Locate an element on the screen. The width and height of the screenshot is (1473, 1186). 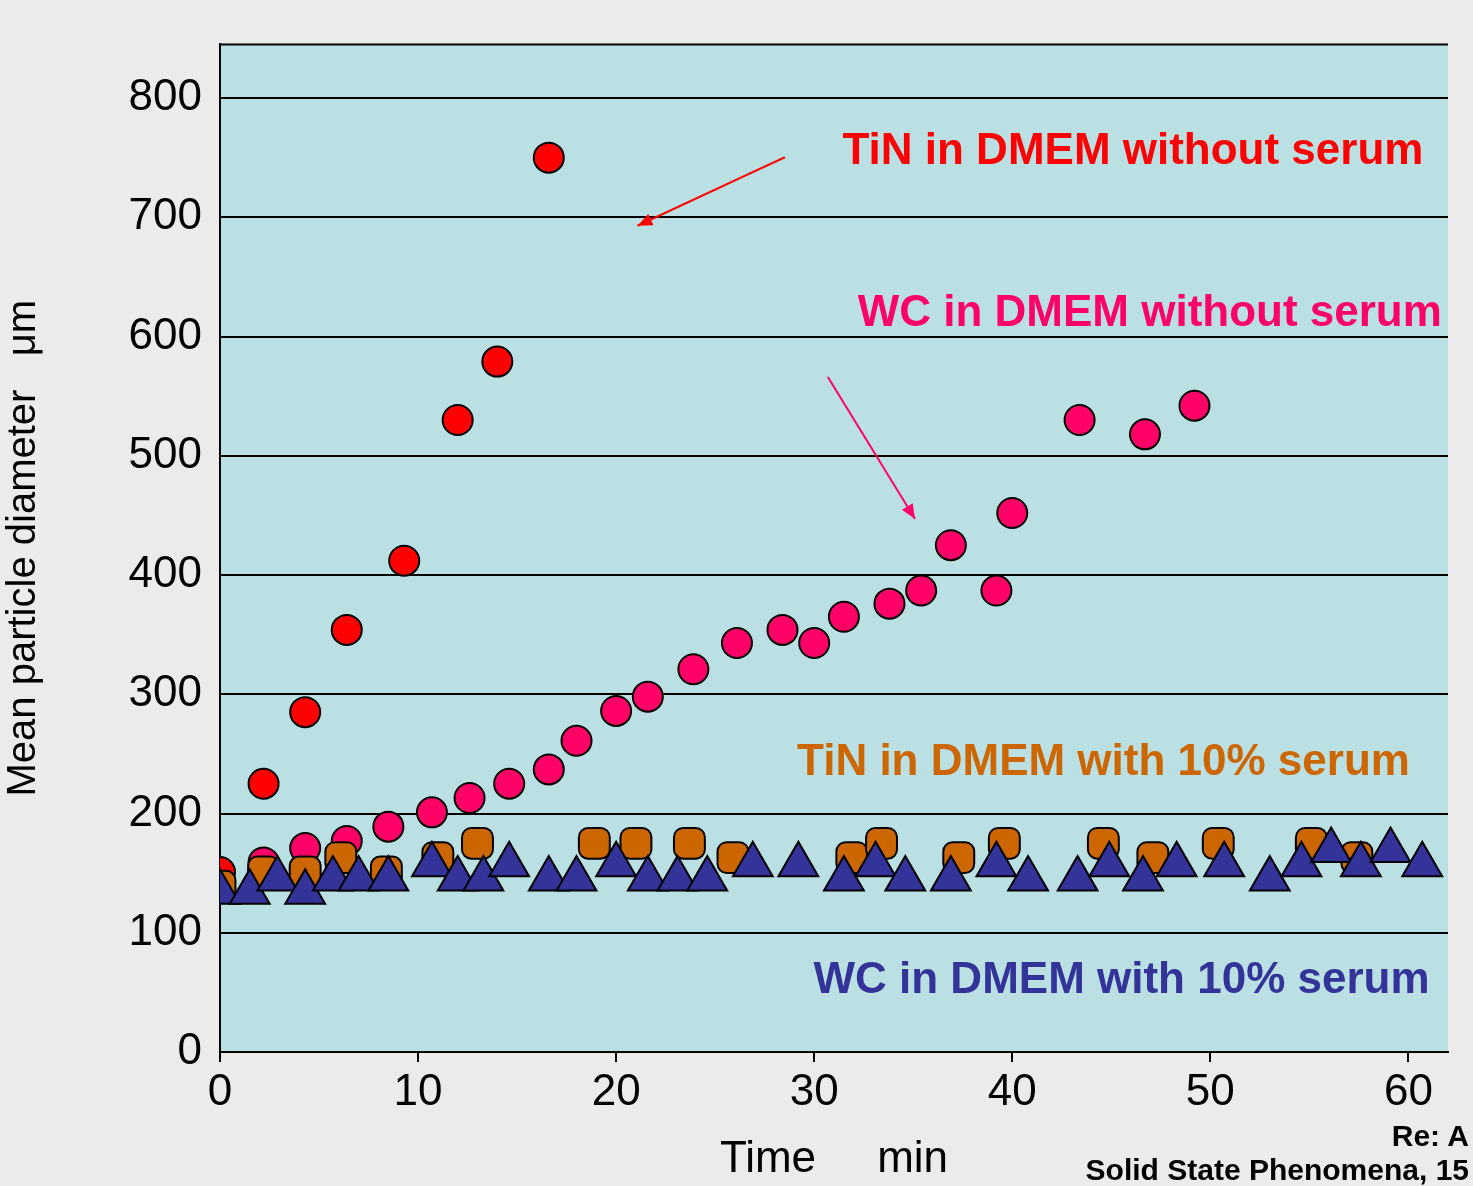
x-tick-label: 30 is located at coordinates (814, 1089).